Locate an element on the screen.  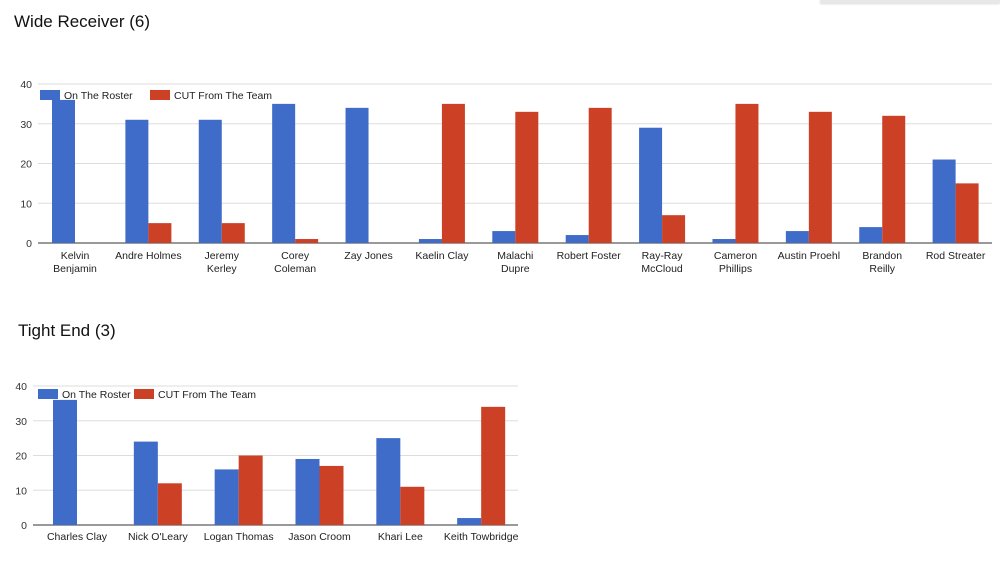
category-label: Ray-Ray McCloud is located at coordinates (662, 262).